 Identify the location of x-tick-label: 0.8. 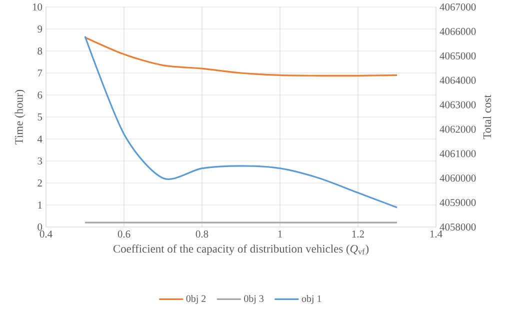
(202, 234).